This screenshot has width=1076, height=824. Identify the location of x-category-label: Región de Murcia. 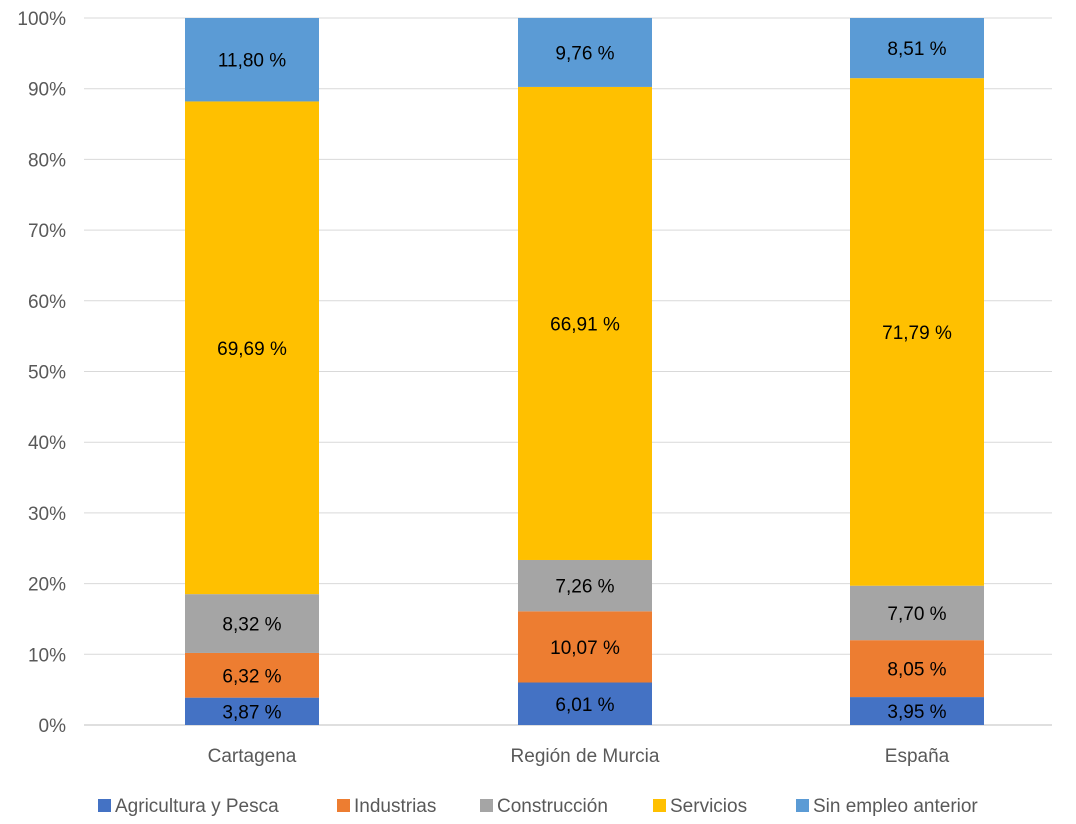
(585, 756).